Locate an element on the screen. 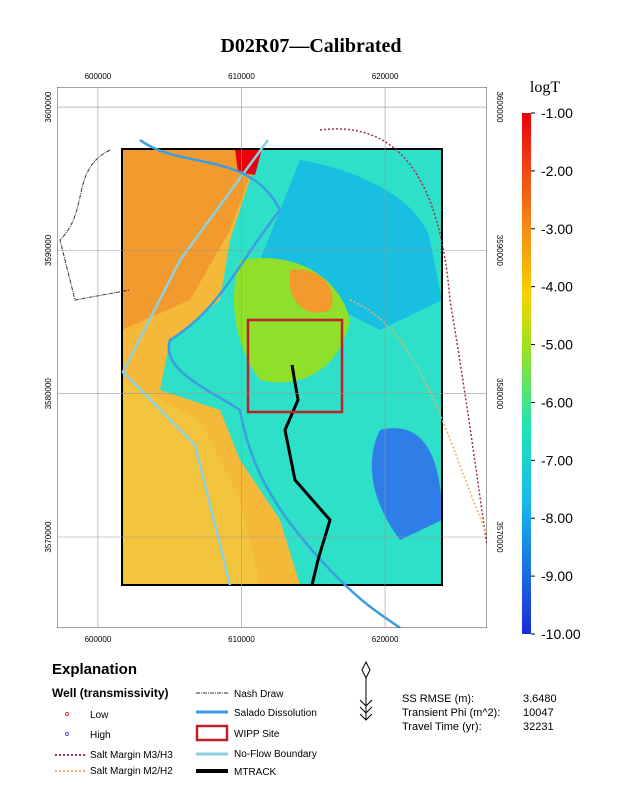 The image size is (623, 812). colorbar-tick-label: -7.00 is located at coordinates (557, 460).